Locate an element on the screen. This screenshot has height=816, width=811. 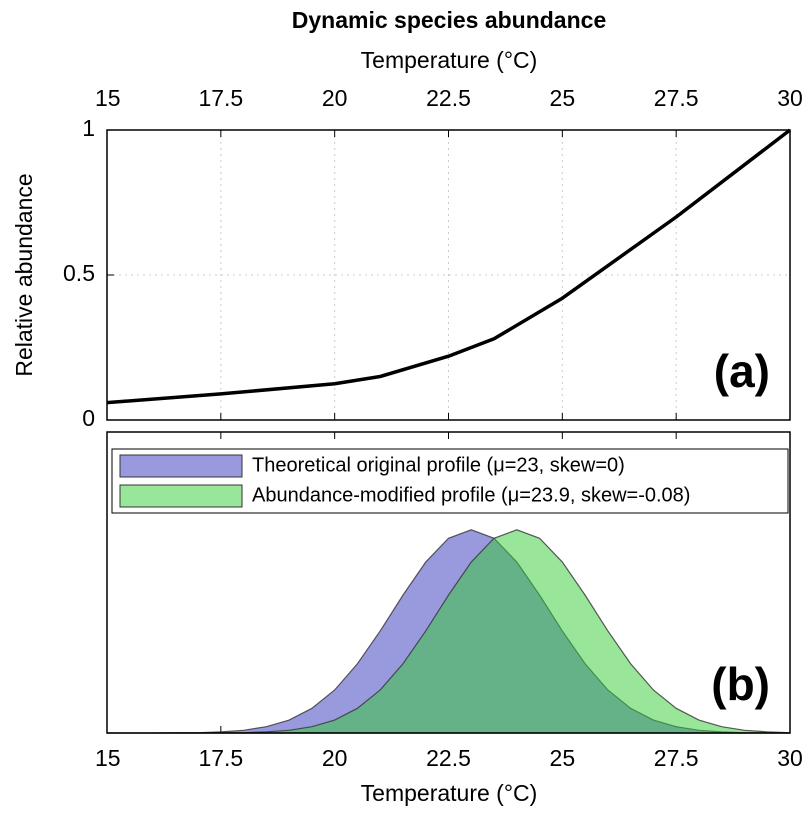
chart-title: Dynamic species abundance is located at coordinates (449, 20).